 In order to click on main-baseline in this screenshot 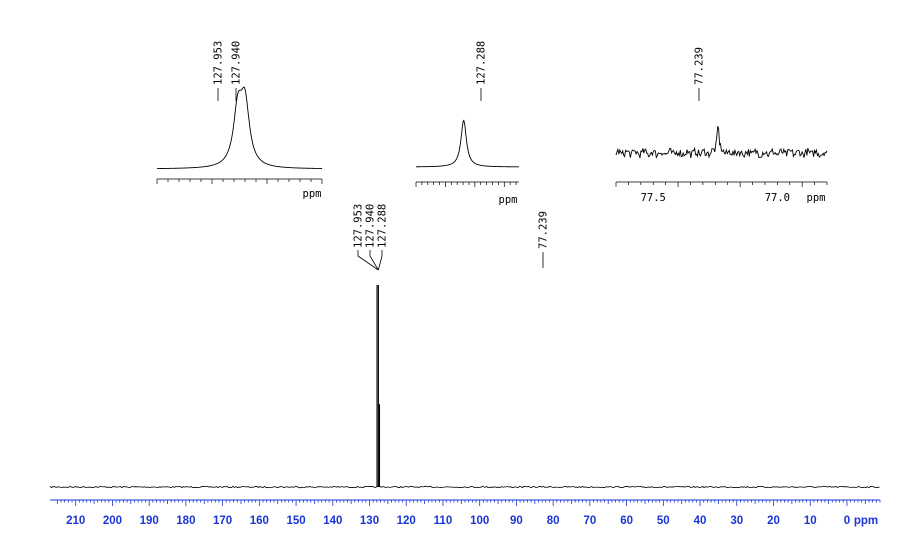, I will do `click(464, 487)`.